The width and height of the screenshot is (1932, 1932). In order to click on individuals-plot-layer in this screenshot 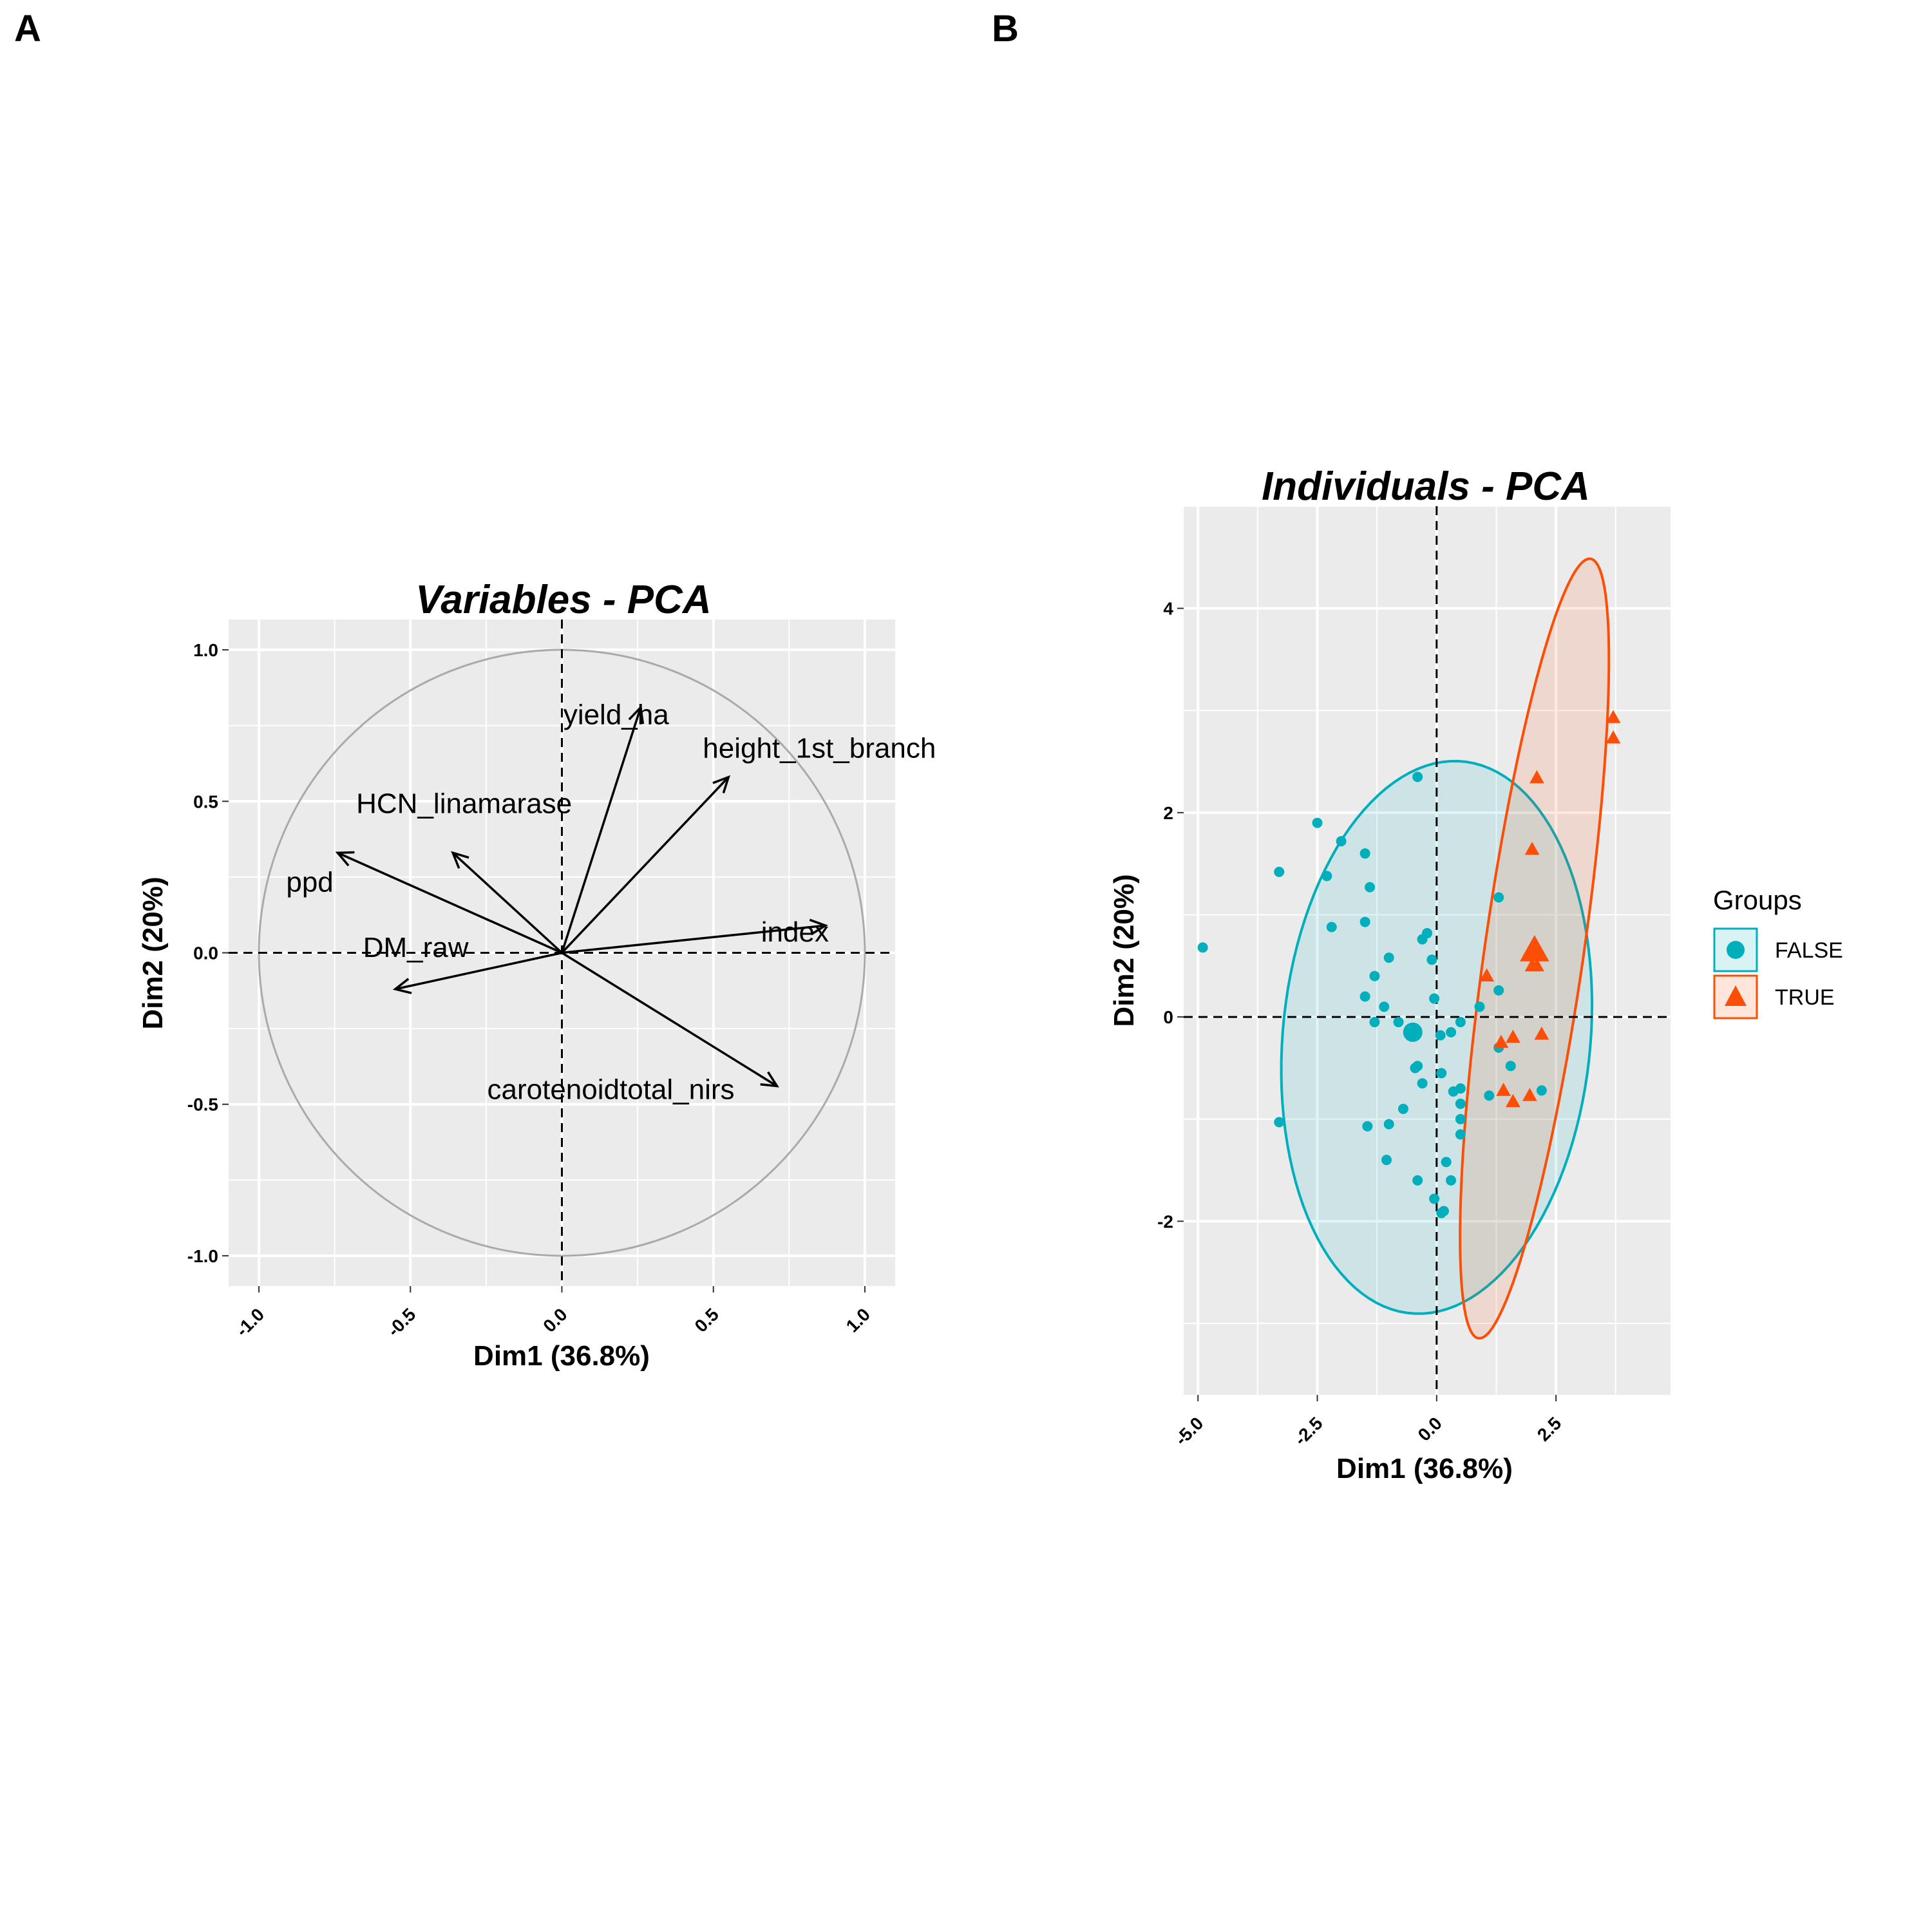, I will do `click(1428, 950)`.